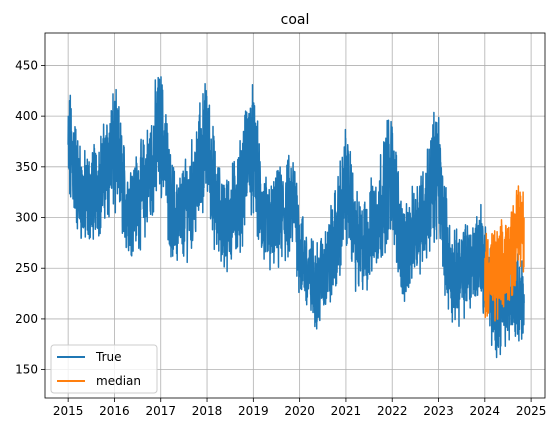 The height and width of the screenshot is (435, 554). What do you see at coordinates (114, 411) in the screenshot?
I see `x-tick-label: 2016` at bounding box center [114, 411].